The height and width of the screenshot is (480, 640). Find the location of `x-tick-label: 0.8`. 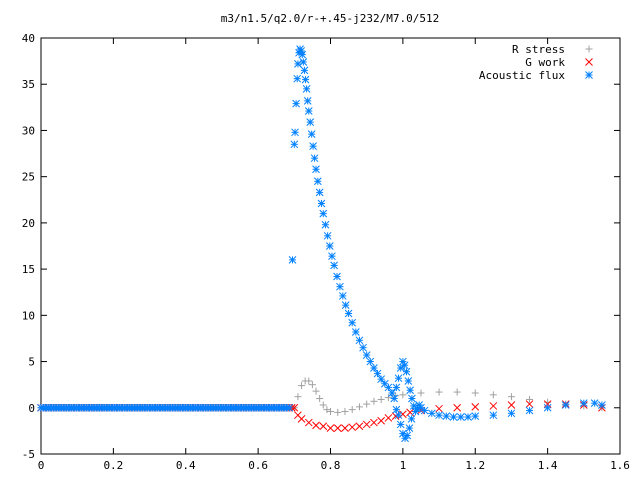

x-tick-label: 0.8 is located at coordinates (331, 465).